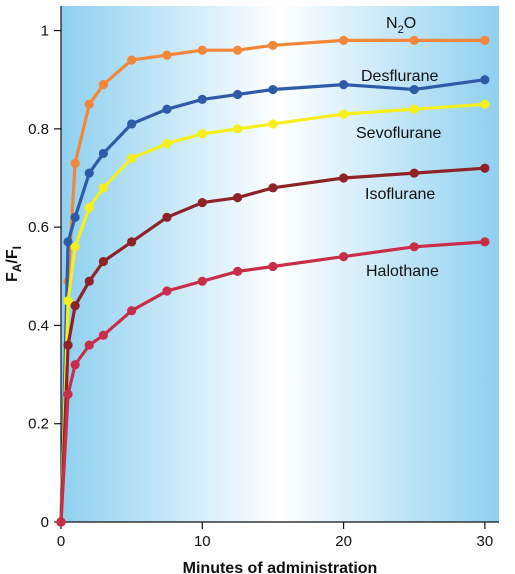  Describe the element at coordinates (61, 541) in the screenshot. I see `x-tick-label: 0` at that location.